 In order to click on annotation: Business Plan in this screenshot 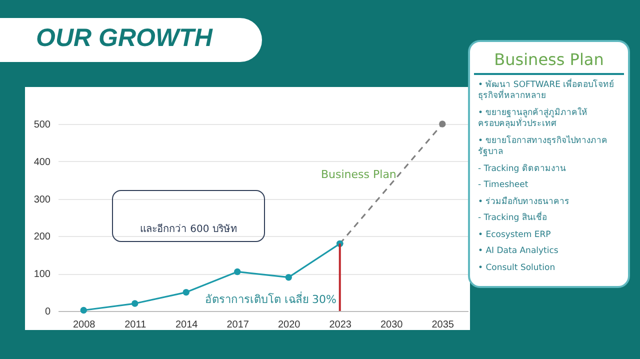, I will do `click(358, 174)`.